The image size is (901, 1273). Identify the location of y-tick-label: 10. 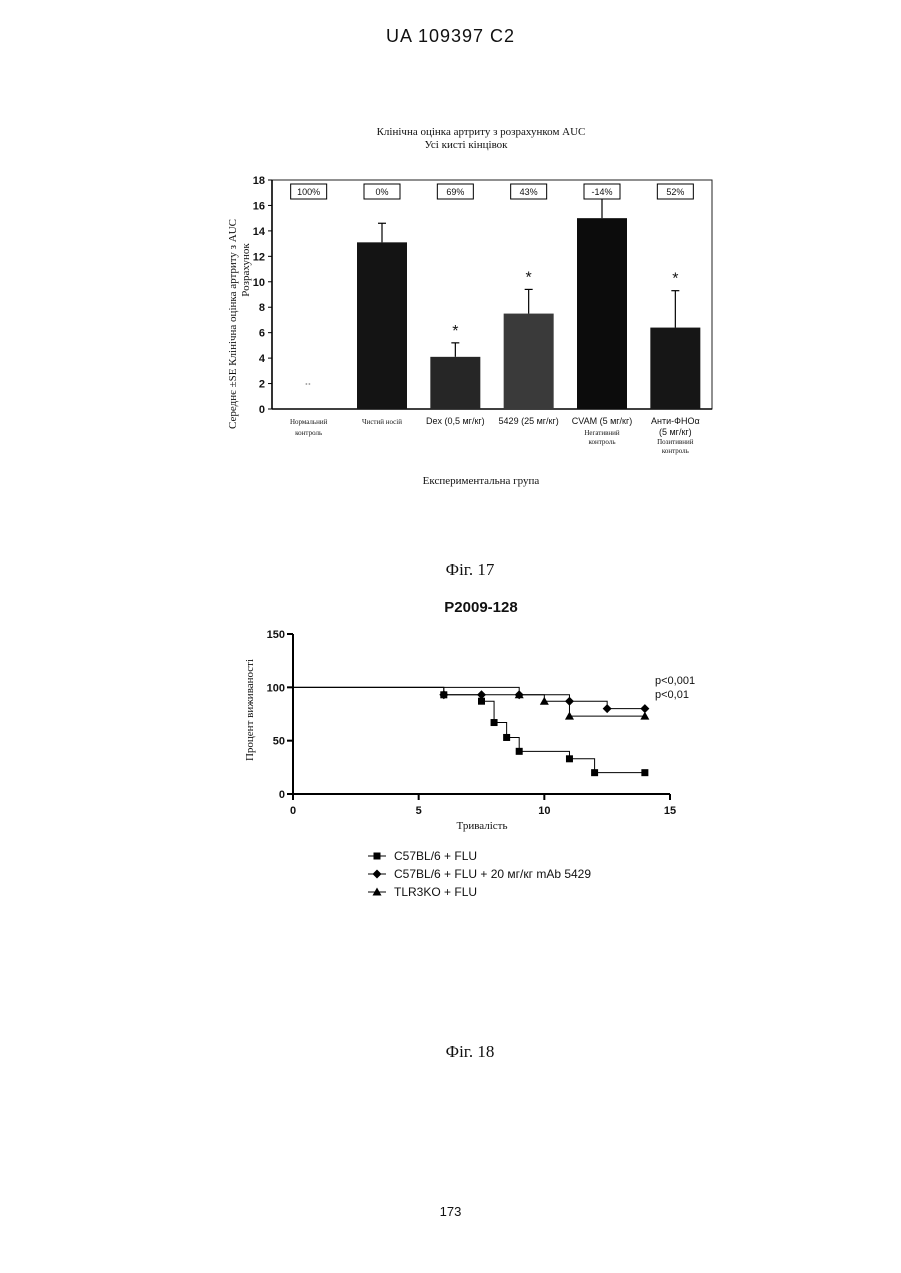
(259, 283).